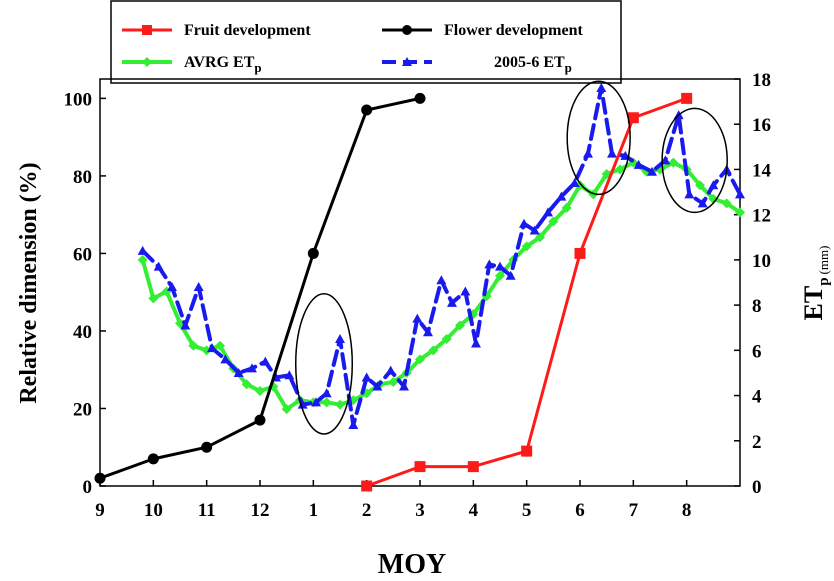  I want to click on x-axis: 9 10 11 12 1 2 3 4 5 6 7 8, so click(393, 500).